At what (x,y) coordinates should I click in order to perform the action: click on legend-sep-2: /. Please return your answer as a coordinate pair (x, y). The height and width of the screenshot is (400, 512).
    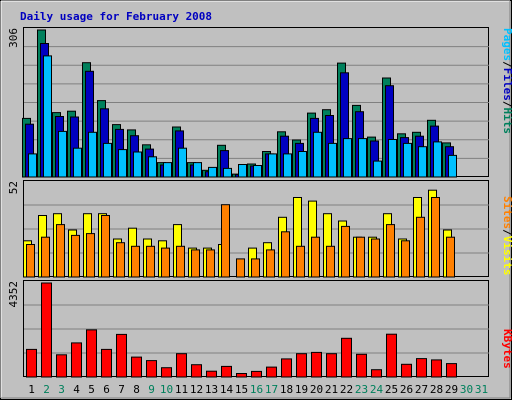
    Looking at the image, I should click on (506, 104).